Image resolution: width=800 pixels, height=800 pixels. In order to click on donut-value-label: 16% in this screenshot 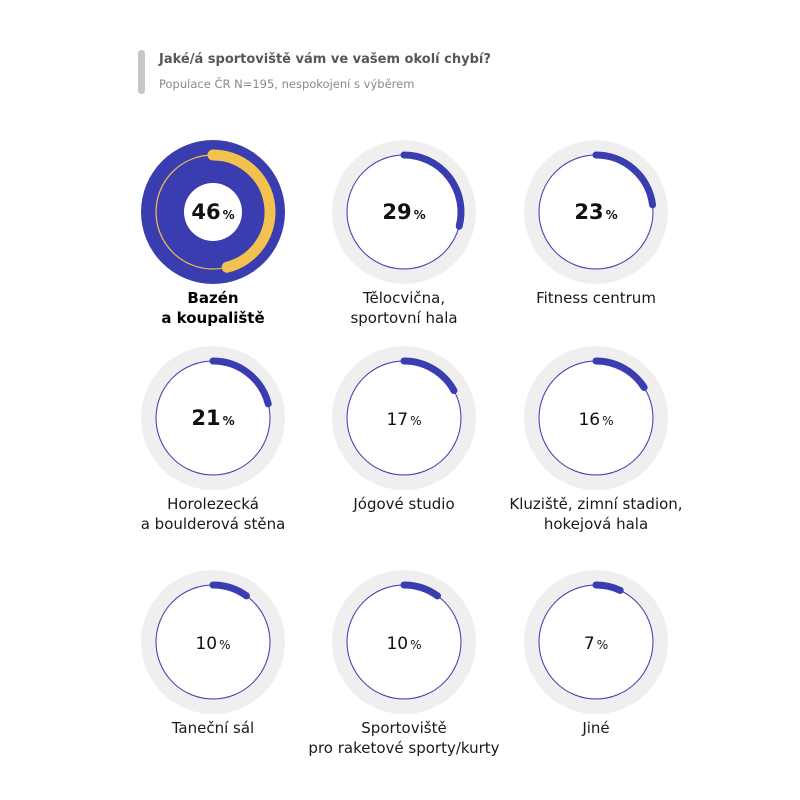, I will do `click(595, 420)`.